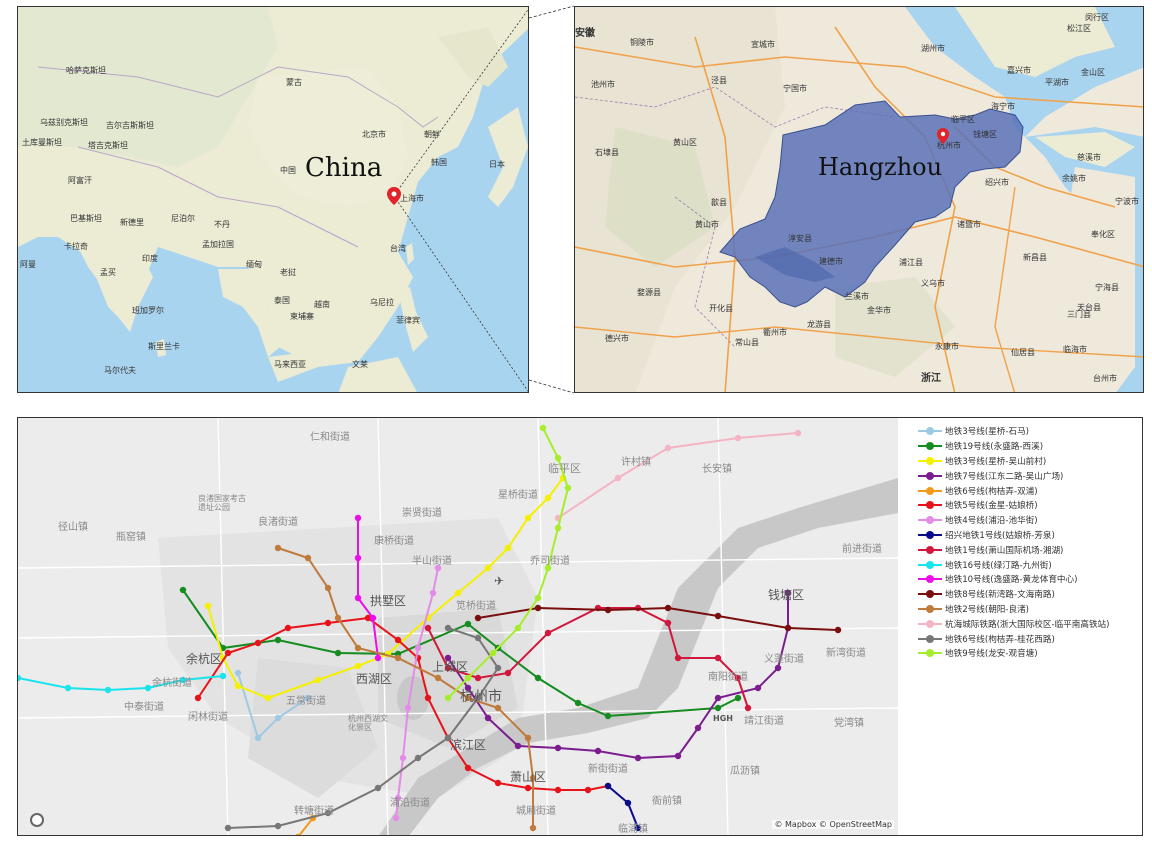  I want to click on legend-item: 地铁6号线(枸桔弄-双浦), so click(1028, 490).